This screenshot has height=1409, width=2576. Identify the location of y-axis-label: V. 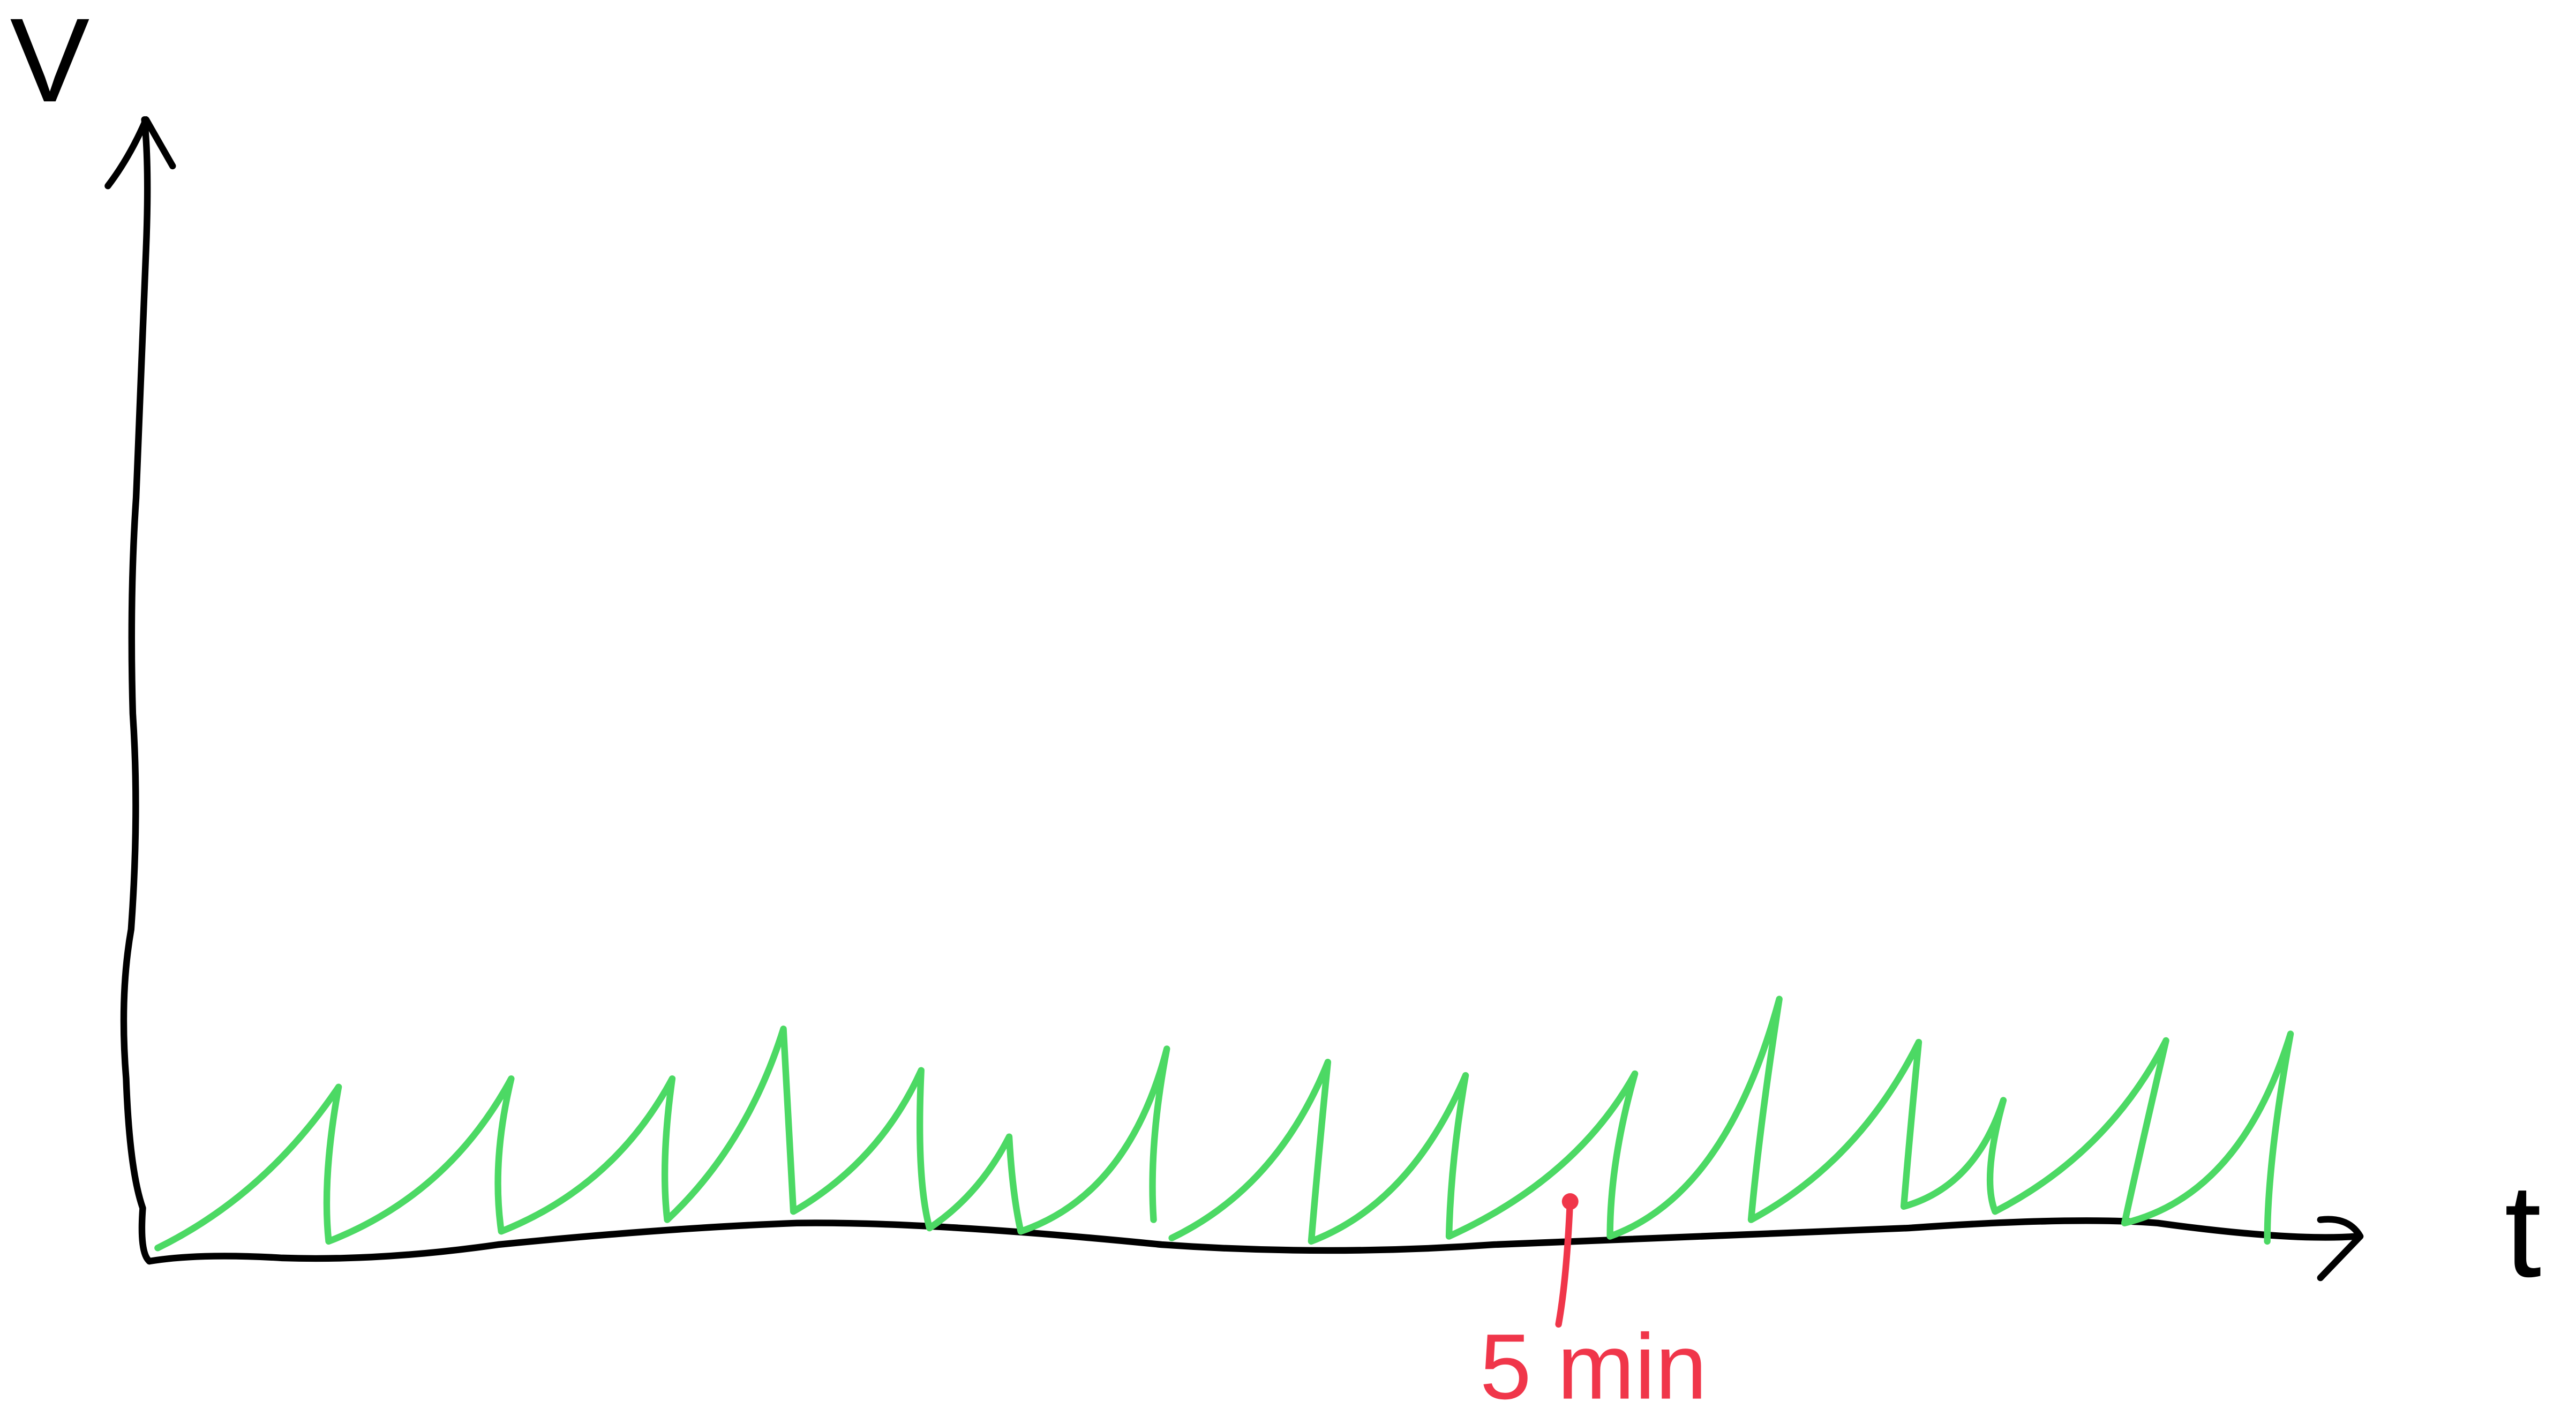
(50, 64).